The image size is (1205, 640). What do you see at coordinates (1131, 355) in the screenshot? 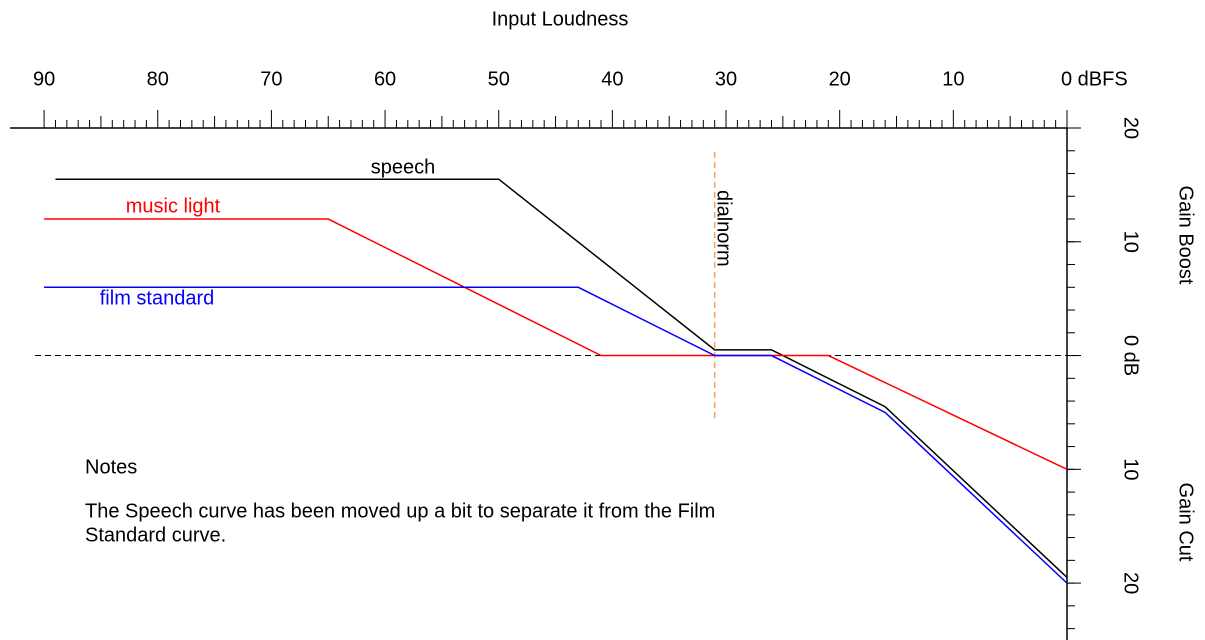
I see `y-tick-label: 0 dB` at bounding box center [1131, 355].